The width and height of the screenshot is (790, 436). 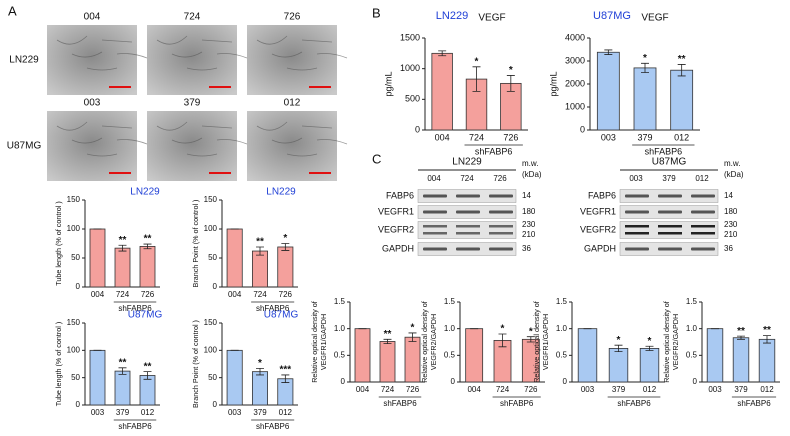 What do you see at coordinates (450, 328) in the screenshot?
I see `y-tick-label: 1.0` at bounding box center [450, 328].